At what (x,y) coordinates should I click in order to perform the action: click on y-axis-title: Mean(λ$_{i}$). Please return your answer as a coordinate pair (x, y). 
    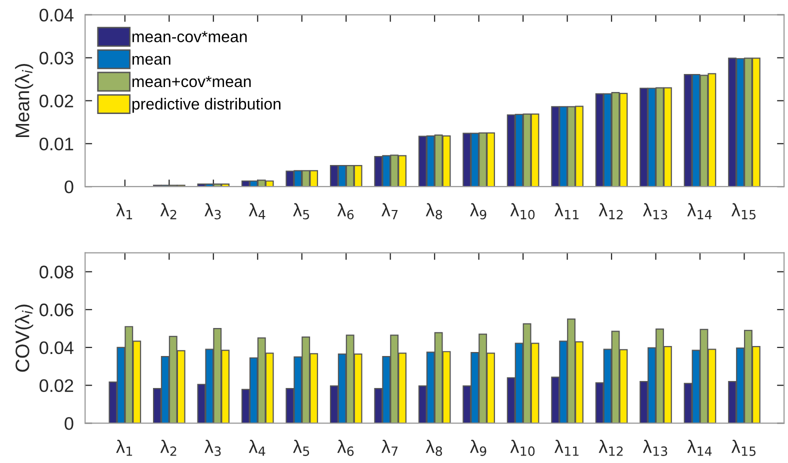
    Looking at the image, I should click on (24, 101).